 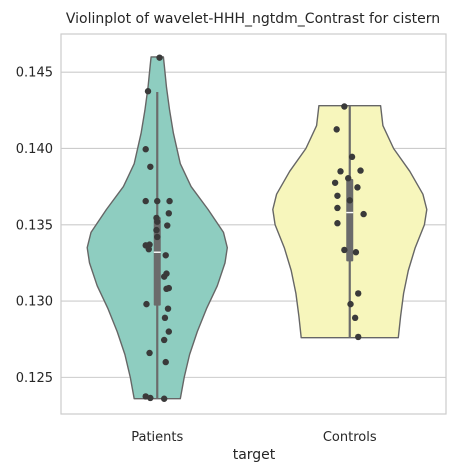 What do you see at coordinates (254, 455) in the screenshot?
I see `x-axis-label: target` at bounding box center [254, 455].